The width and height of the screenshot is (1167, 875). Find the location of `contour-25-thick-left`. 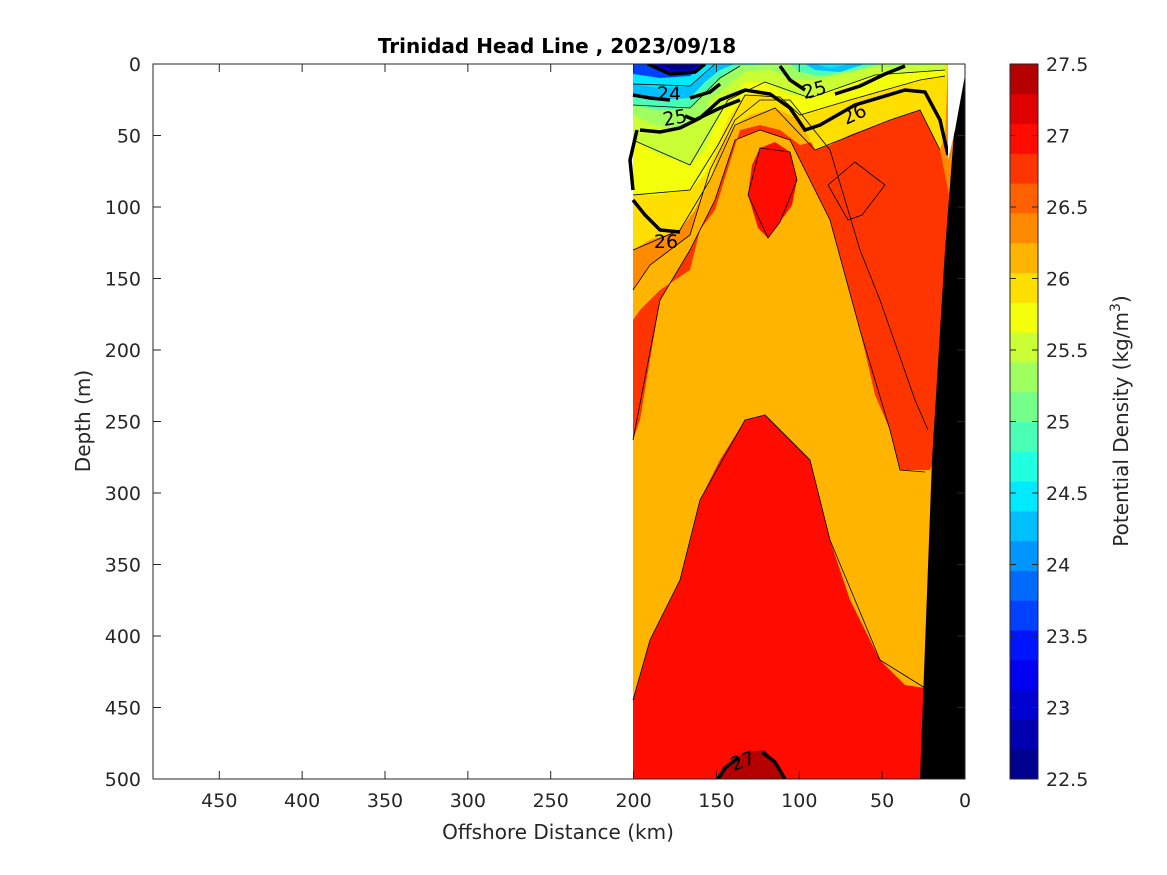

contour-25-thick-left is located at coordinates (712, 110).